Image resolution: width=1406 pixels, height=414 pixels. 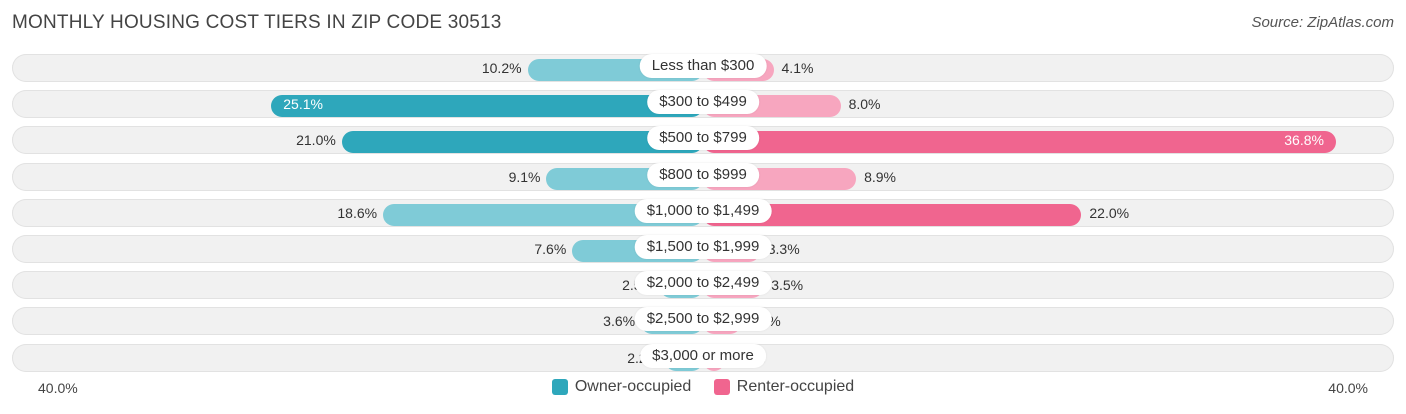 I want to click on legend-item-renter: Renter-occupied, so click(x=784, y=387).